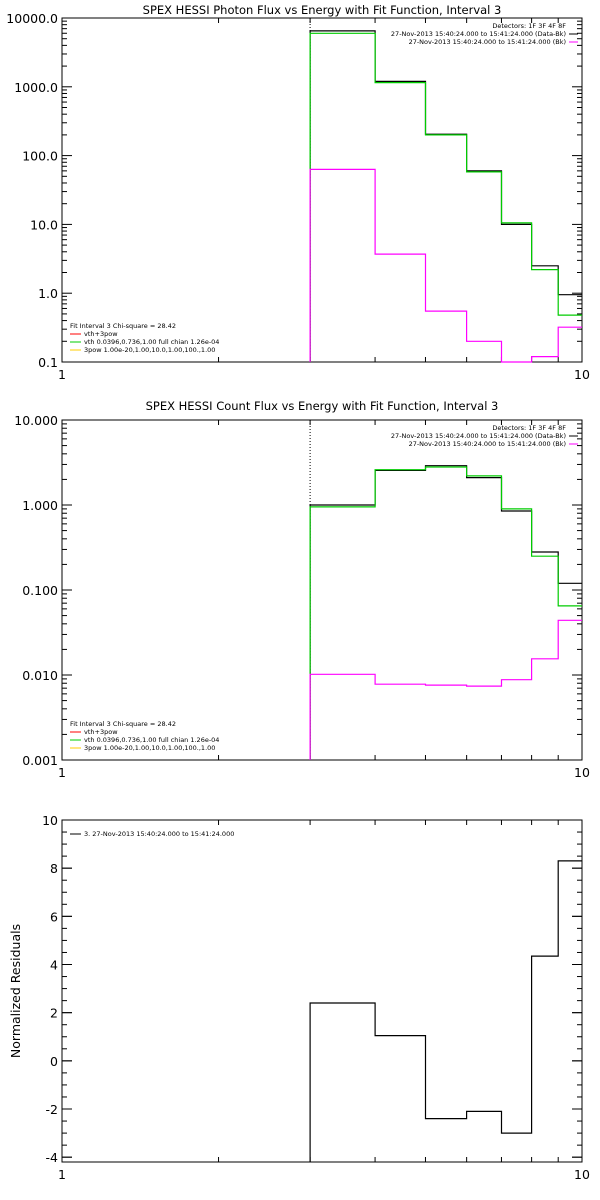 The image size is (600, 1200). I want to click on y-tick-label: 0.001, so click(40, 760).